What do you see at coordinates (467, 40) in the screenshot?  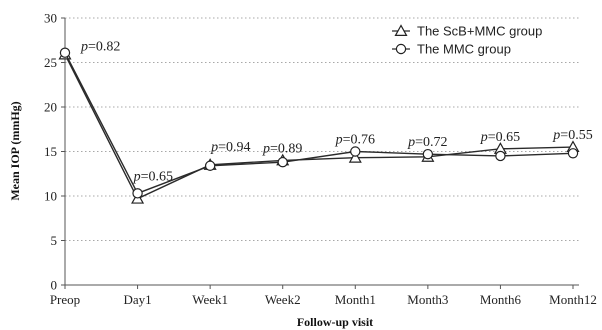 I see `legend: The ScB+MMC group The MMC group` at bounding box center [467, 40].